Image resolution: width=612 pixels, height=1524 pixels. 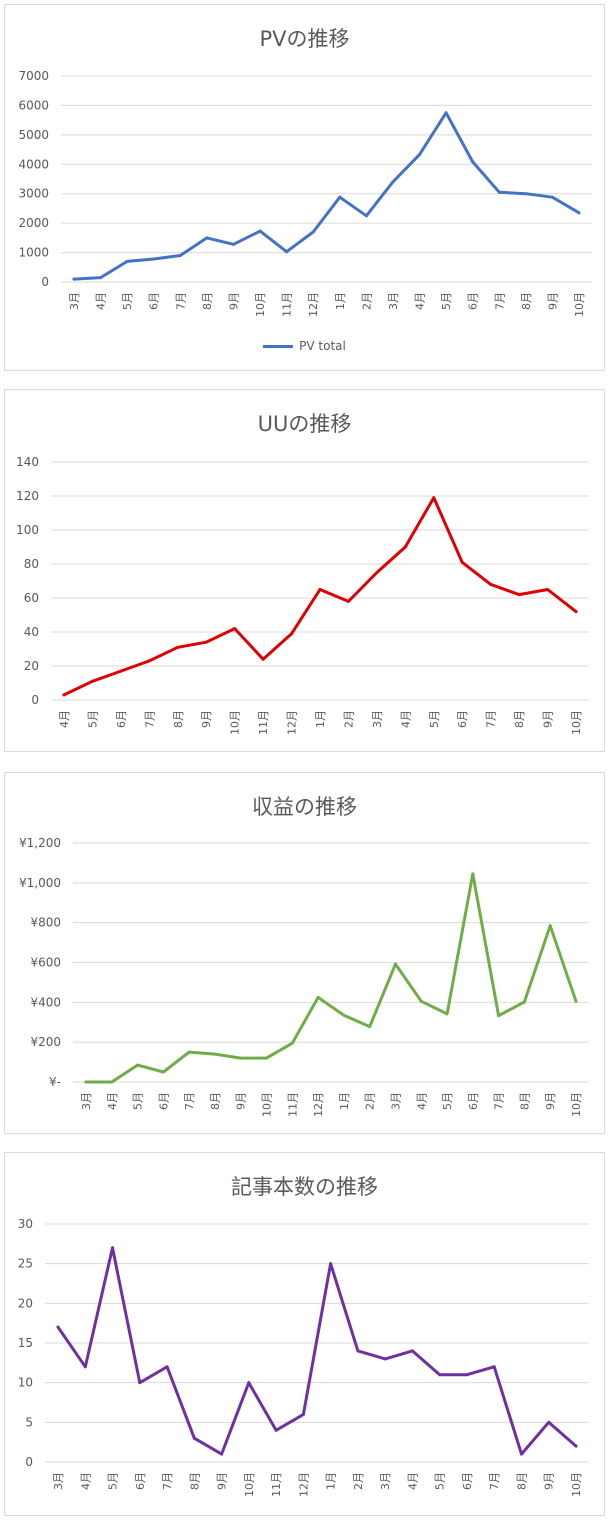 I want to click on revenue-xtick-label: 9月, so click(x=241, y=1101).